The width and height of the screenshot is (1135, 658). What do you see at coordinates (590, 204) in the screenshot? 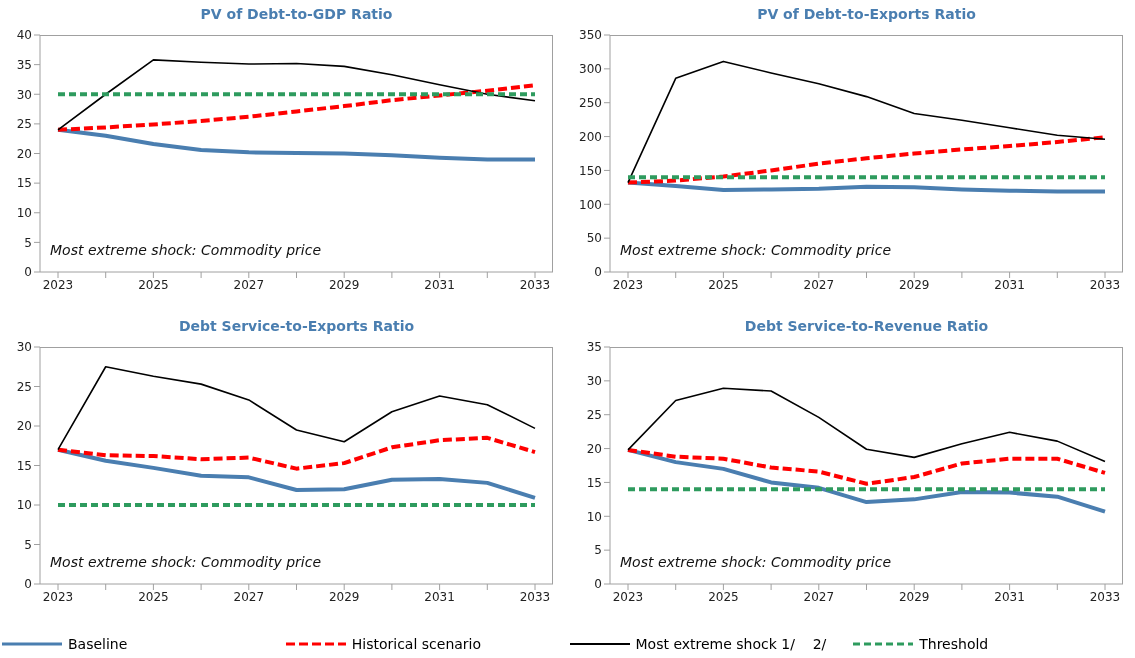
I see `y-tick-label: 100` at bounding box center [590, 204].